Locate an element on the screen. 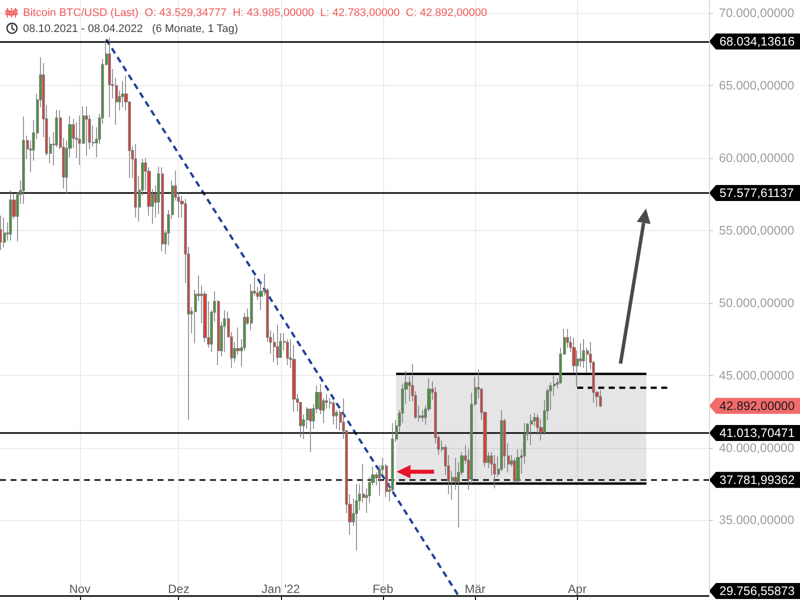 The image size is (800, 600). ref-line-label: 37.781,99362 is located at coordinates (757, 479).